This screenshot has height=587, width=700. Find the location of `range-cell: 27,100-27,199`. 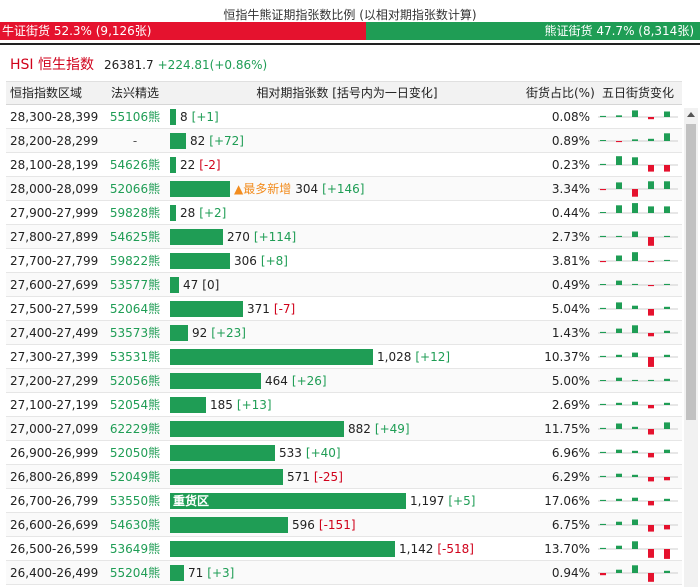

range-cell: 27,100-27,199 is located at coordinates (54, 404).